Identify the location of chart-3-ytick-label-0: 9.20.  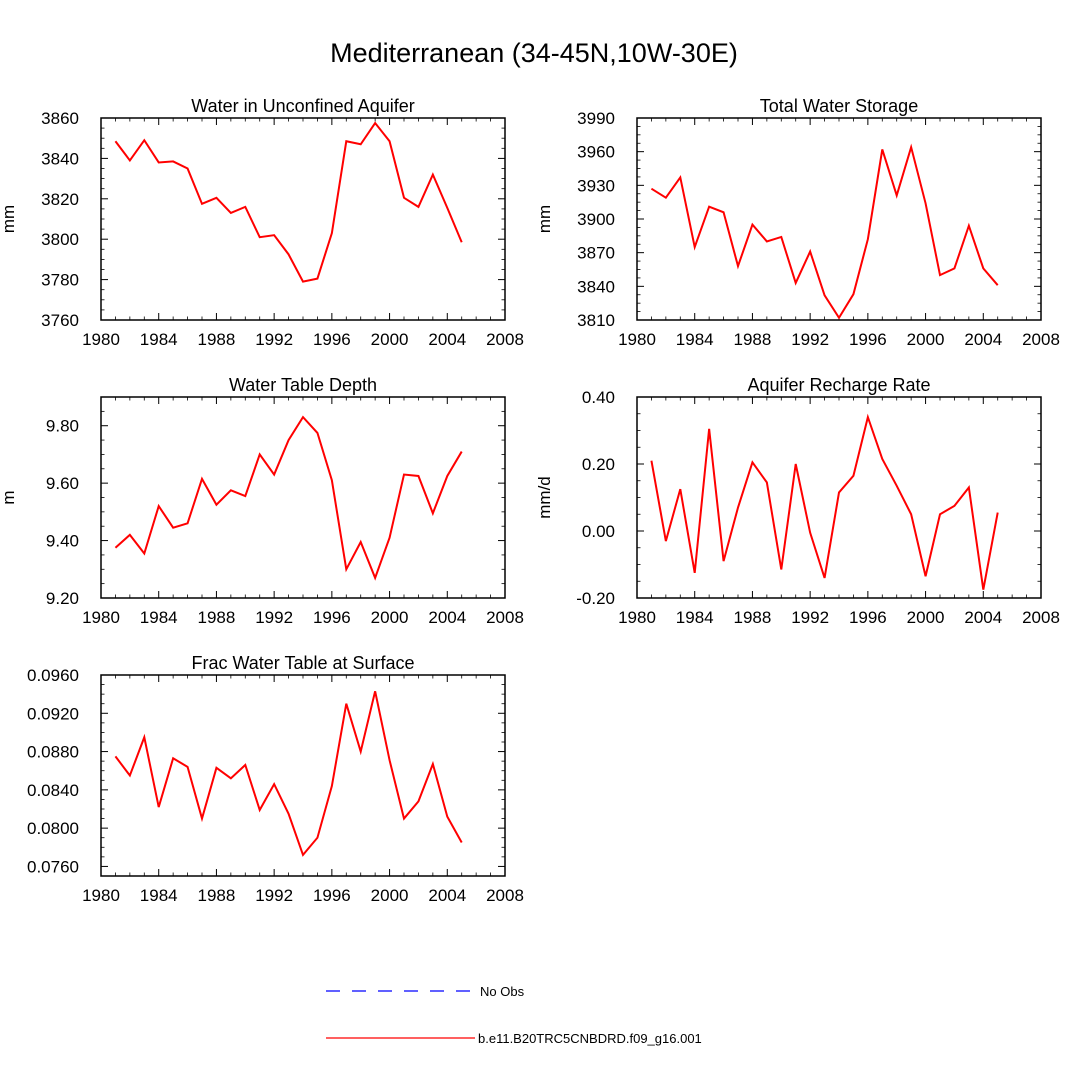
(62, 598).